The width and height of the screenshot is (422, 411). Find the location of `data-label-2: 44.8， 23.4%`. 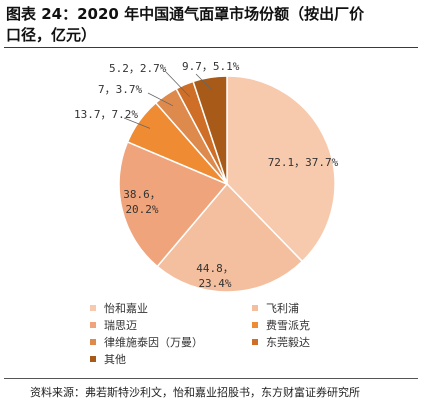

data-label-2: 44.8， 23.4% is located at coordinates (215, 276).